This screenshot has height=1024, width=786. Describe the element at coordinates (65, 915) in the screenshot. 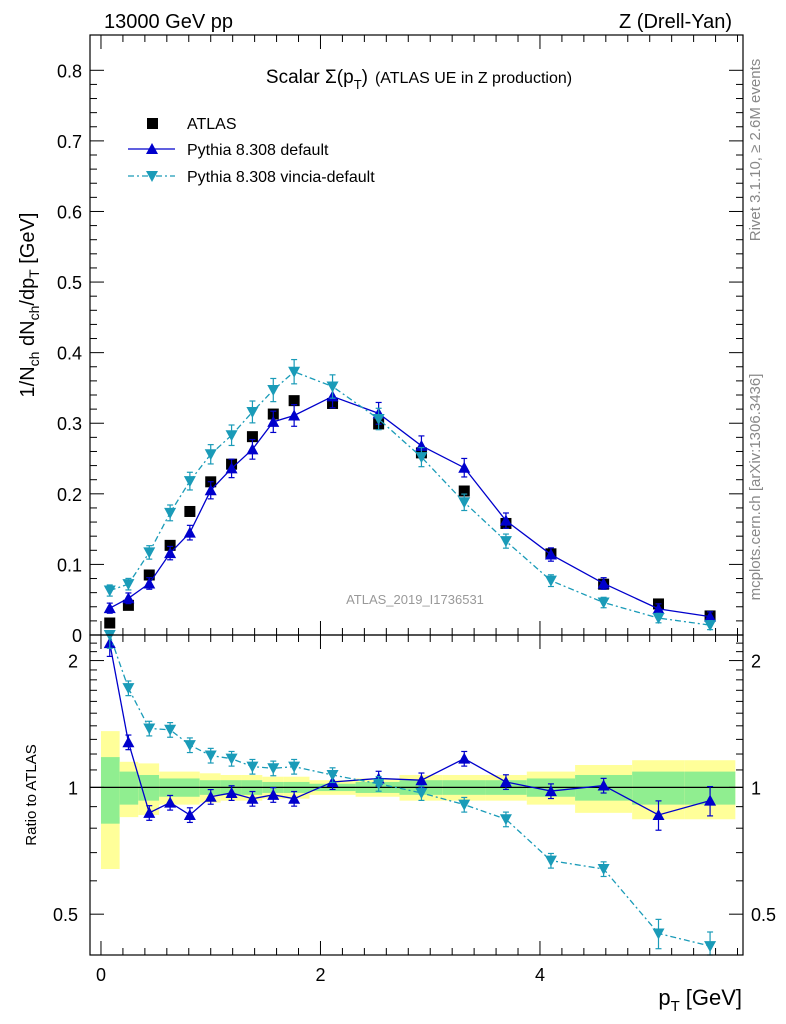

I see `ratio-tick-label-left: 0.5` at that location.